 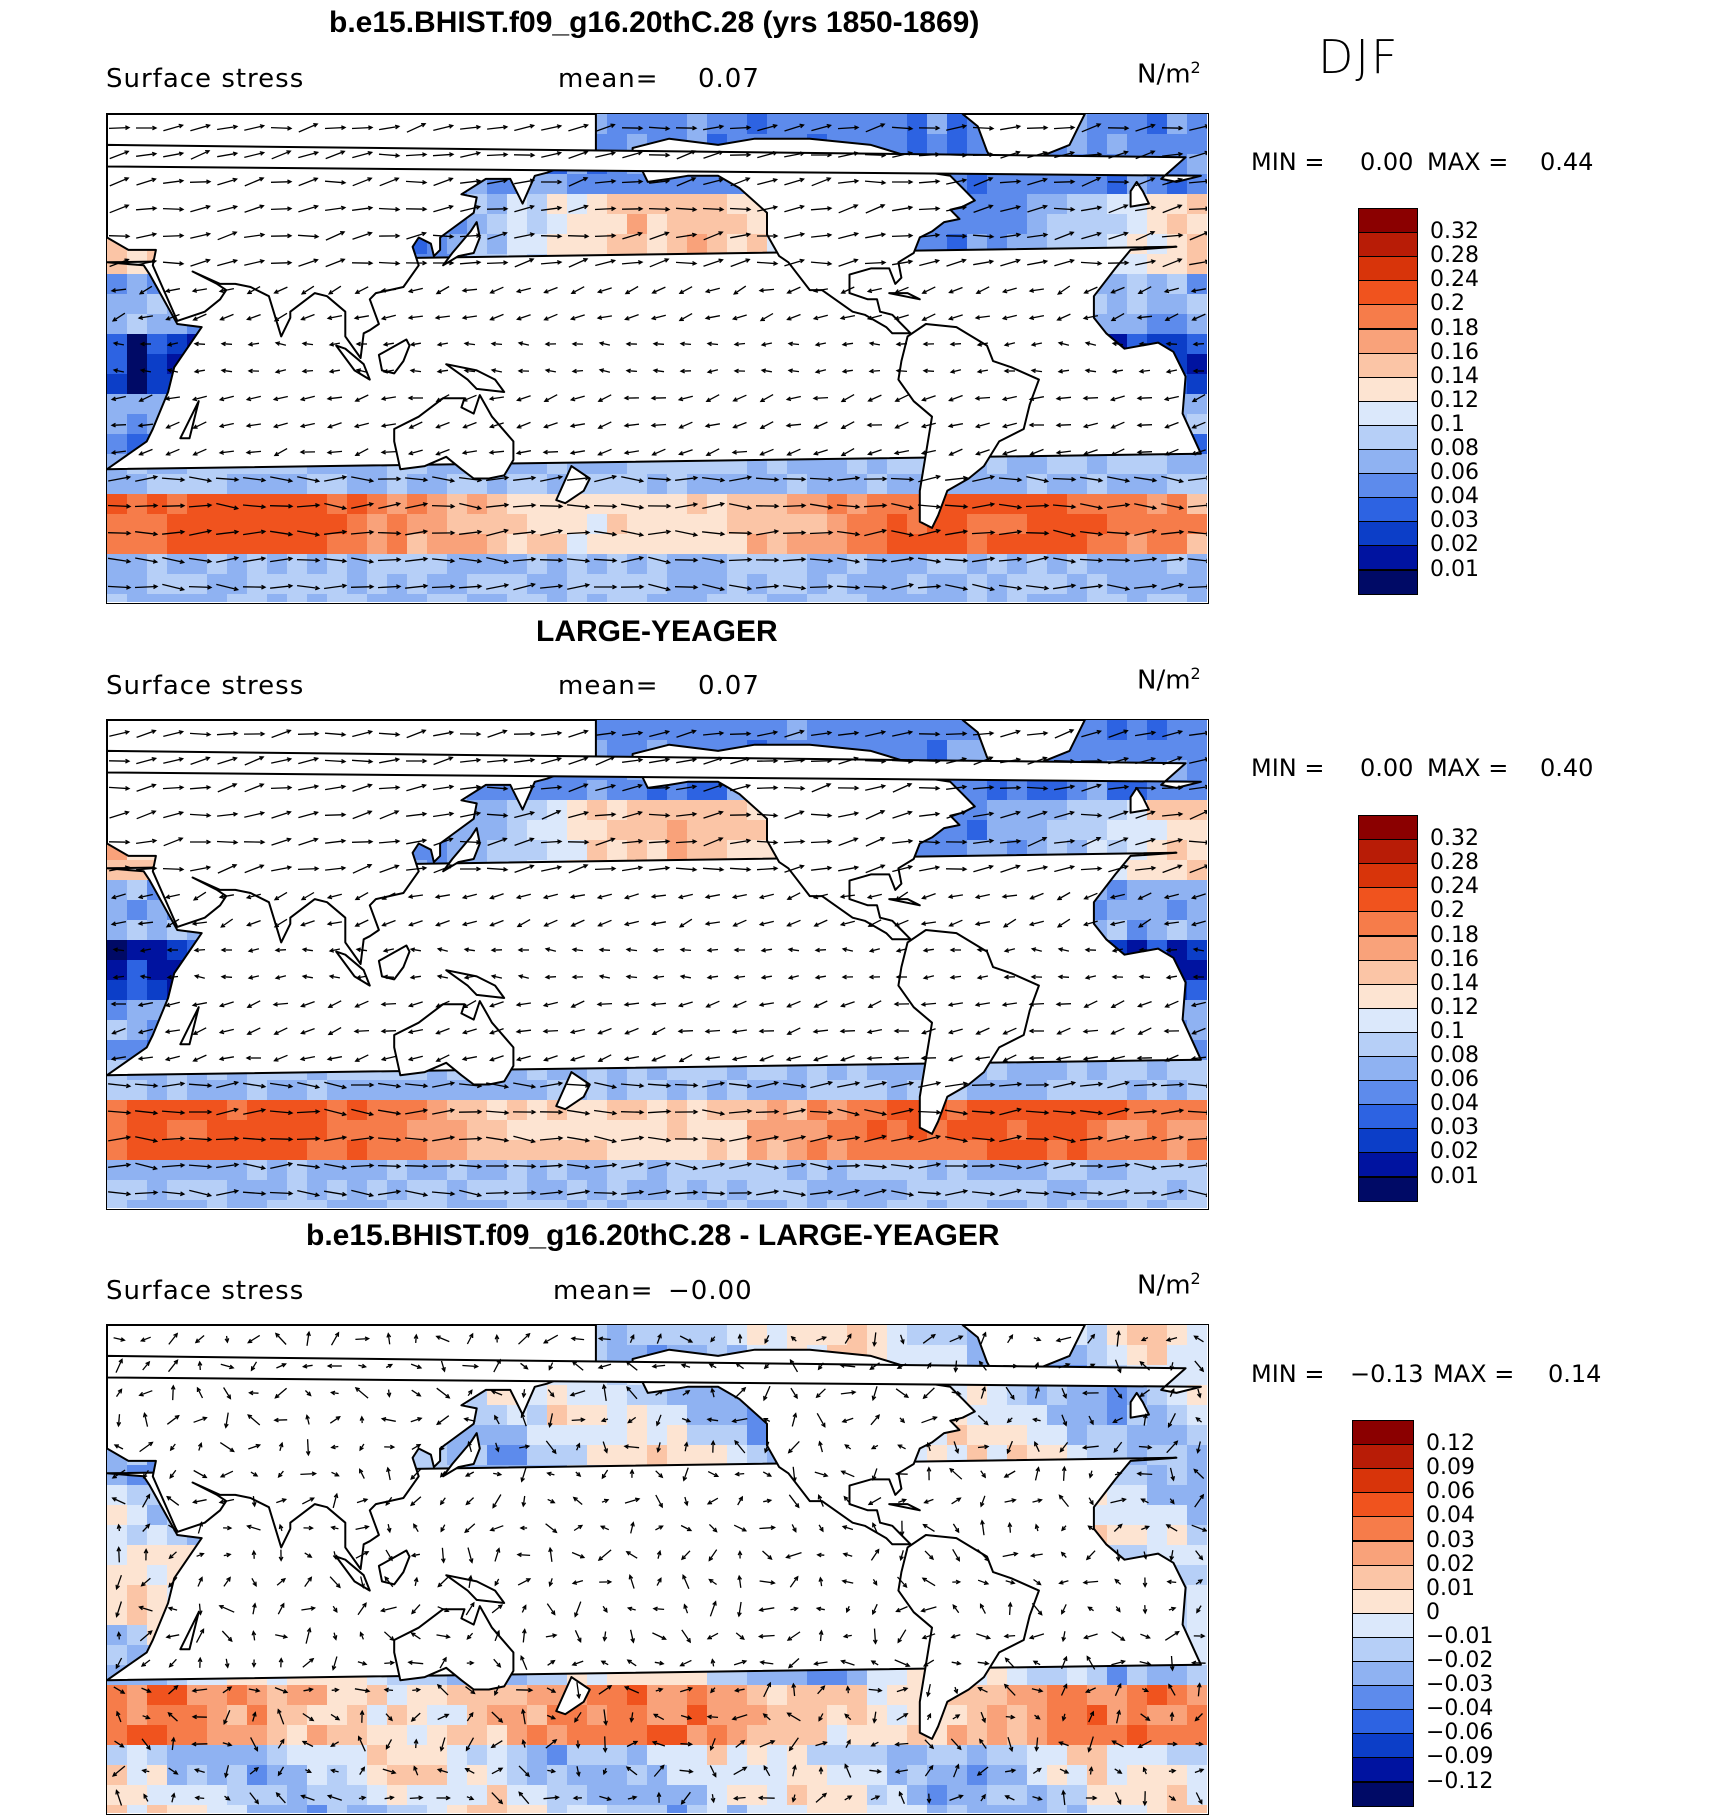 What do you see at coordinates (205, 686) in the screenshot?
I see `panel-2-variable: Surface stress` at bounding box center [205, 686].